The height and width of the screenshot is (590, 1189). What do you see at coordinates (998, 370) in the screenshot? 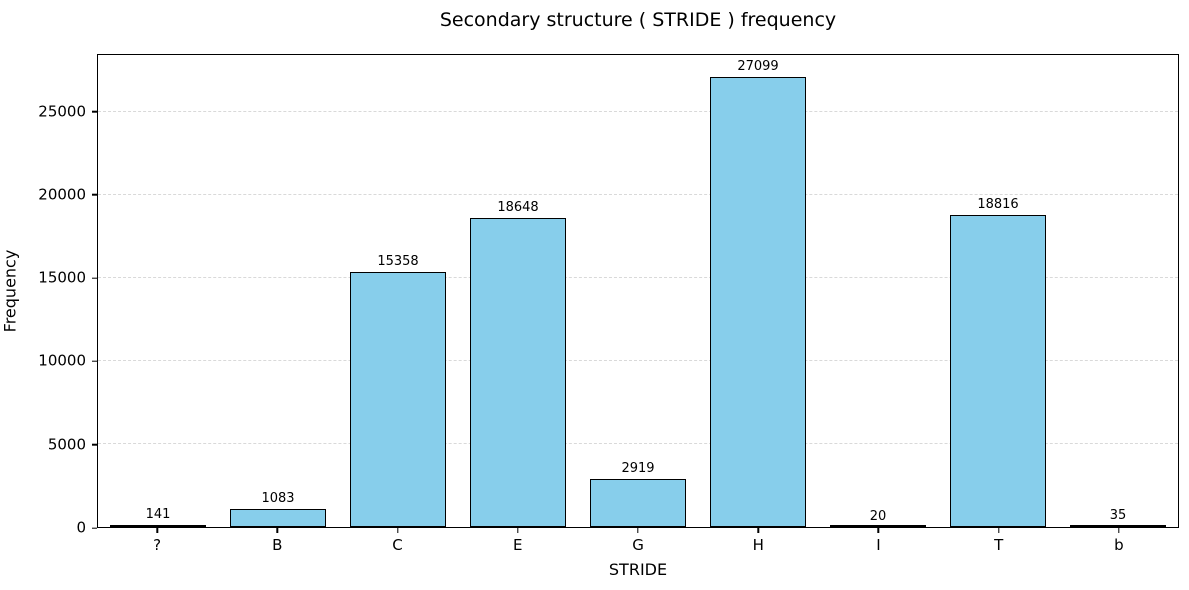
I see `bar-T` at bounding box center [998, 370].